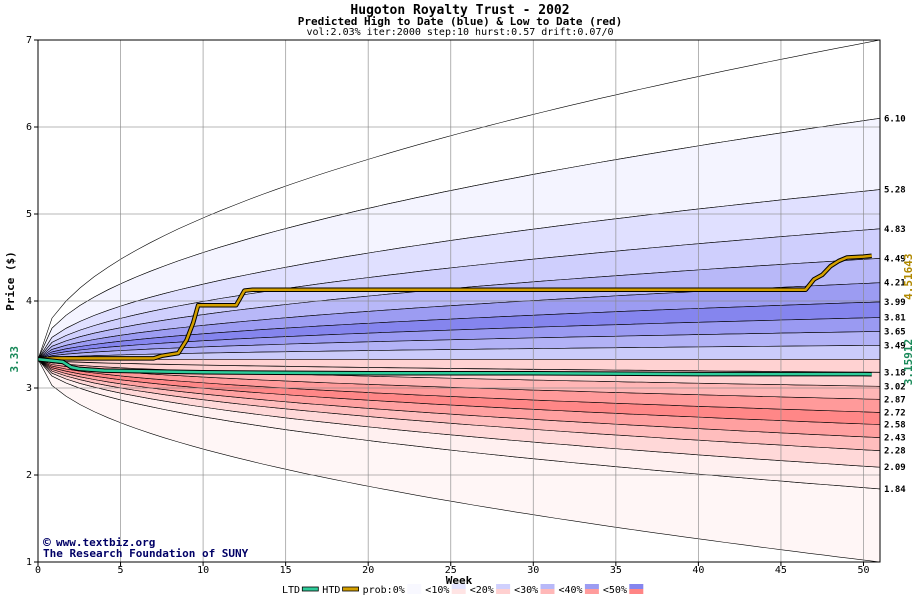 The image size is (920, 600). Describe the element at coordinates (286, 570) in the screenshot. I see `x-tick-label-15: 15` at that location.